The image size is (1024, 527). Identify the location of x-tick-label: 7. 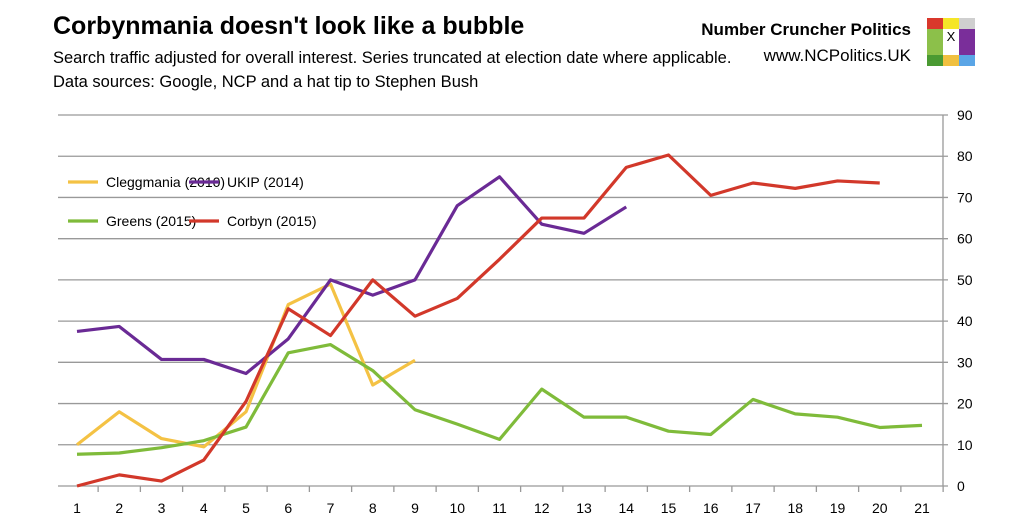
(331, 508).